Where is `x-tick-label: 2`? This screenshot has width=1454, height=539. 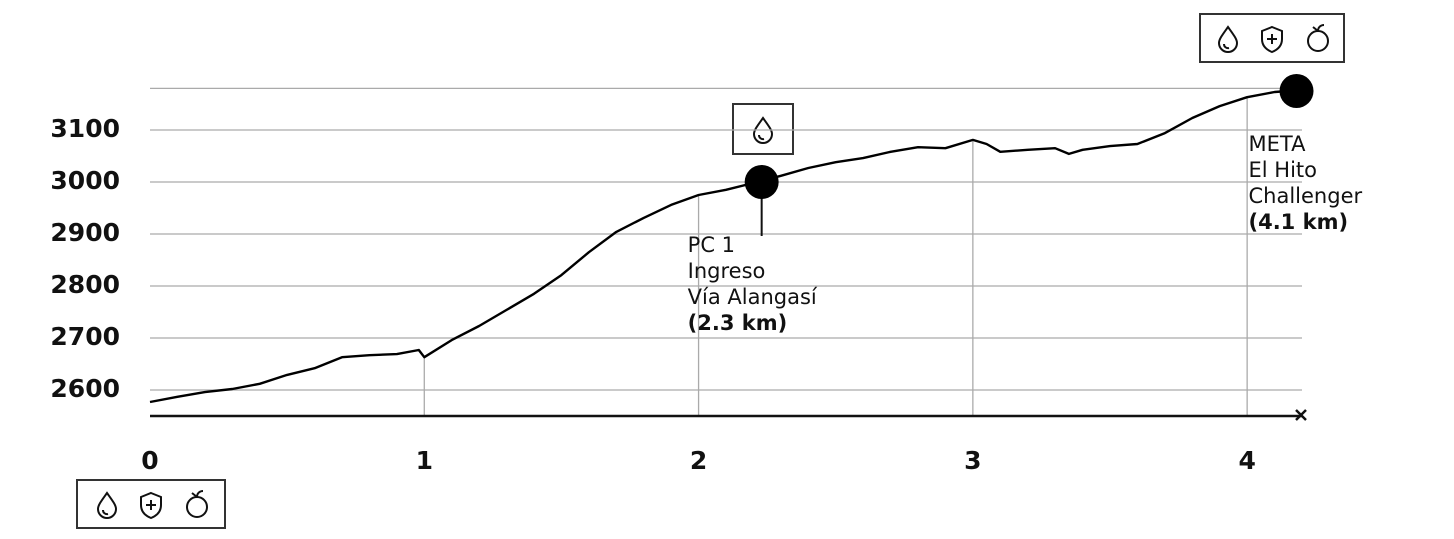 x-tick-label: 2 is located at coordinates (698, 460).